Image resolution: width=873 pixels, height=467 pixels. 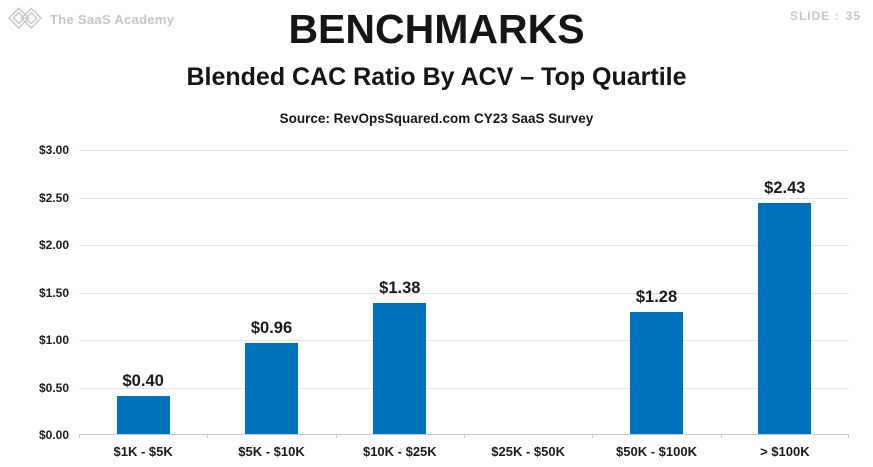 I want to click on brand-name: The SaaS Academy, so click(x=112, y=19).